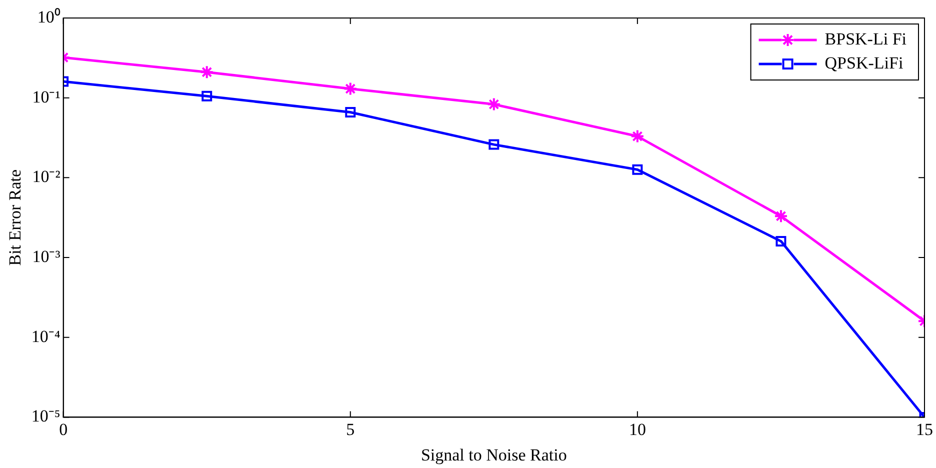 This screenshot has height=468, width=936. Describe the element at coordinates (45, 336) in the screenshot. I see `y-tick-label: 10⁻⁴` at that location.